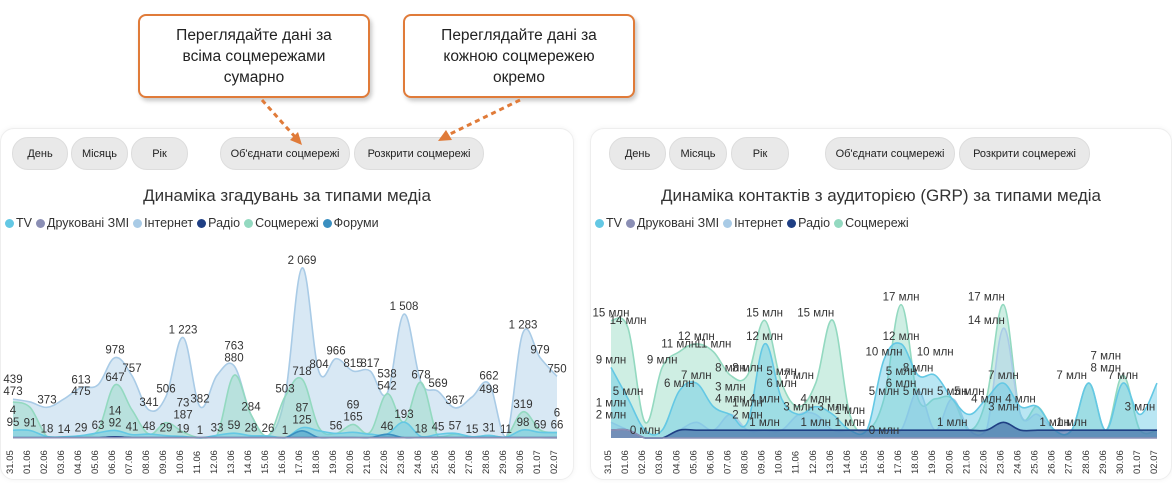 Image resolution: width=1172 pixels, height=483 pixels. I want to click on x-tick-label: 26.06, so click(452, 462).